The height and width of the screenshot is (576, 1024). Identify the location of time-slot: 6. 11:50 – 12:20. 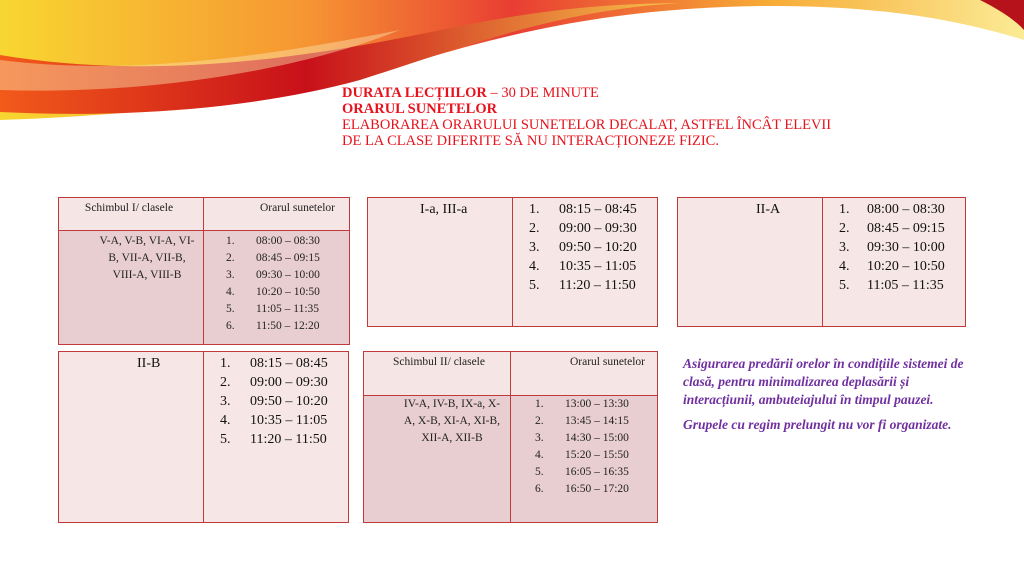
(287, 326).